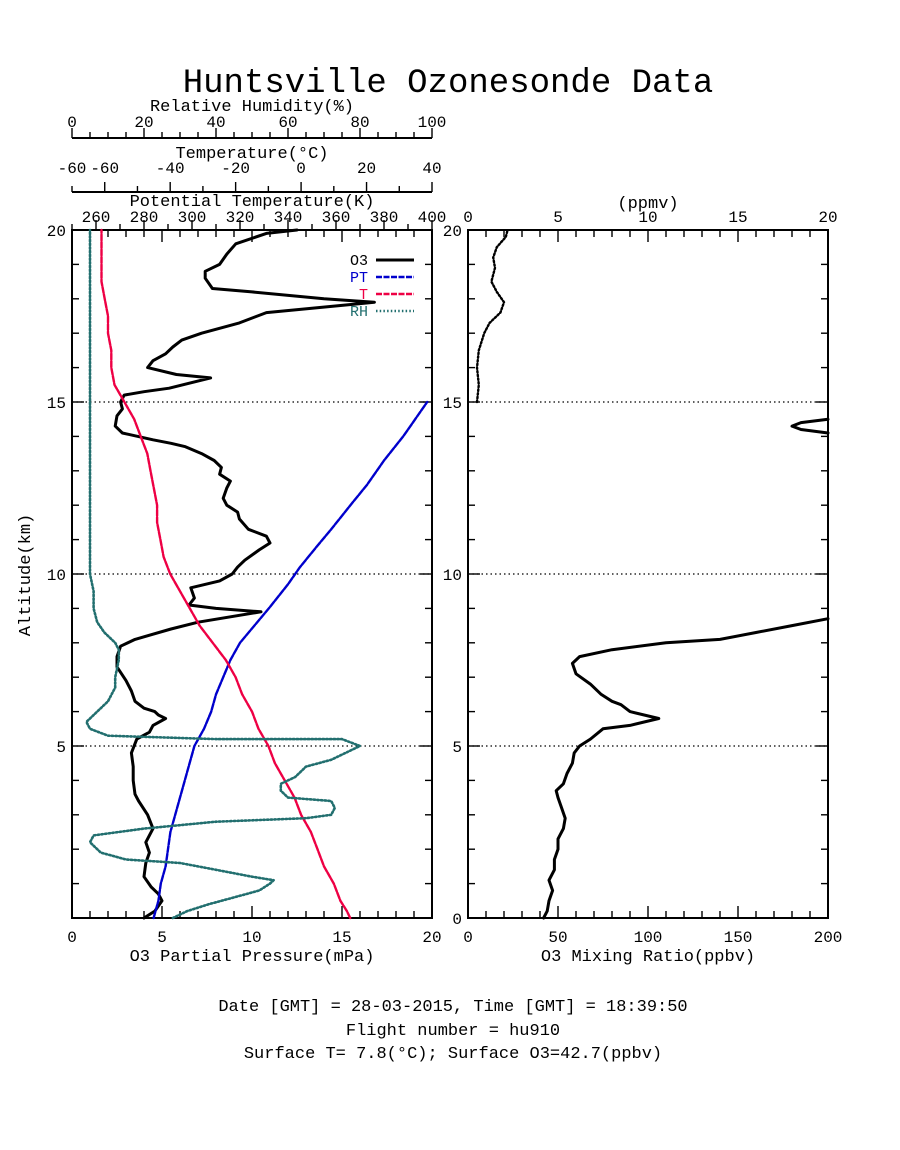  Describe the element at coordinates (252, 957) in the screenshot. I see `x-axis-title: O3 Partial Pressure(mPa)` at that location.